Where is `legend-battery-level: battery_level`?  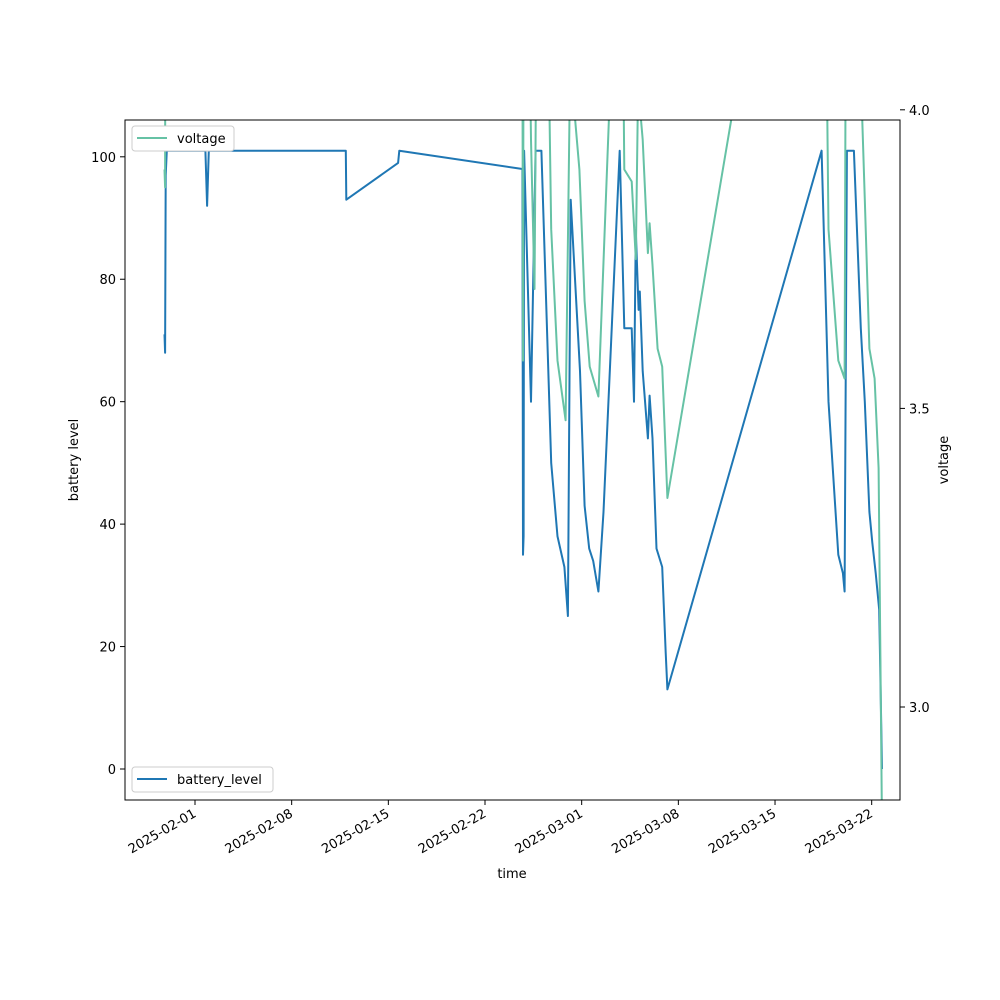 legend-battery-level: battery_level is located at coordinates (202, 779).